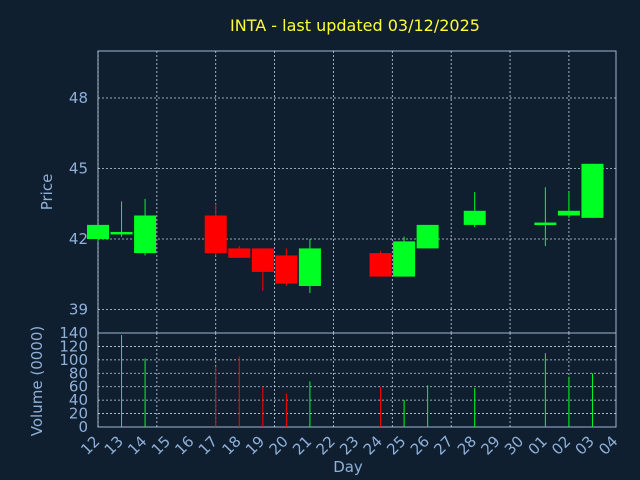 The width and height of the screenshot is (640, 480). What do you see at coordinates (357, 381) in the screenshot?
I see `volume-bars` at bounding box center [357, 381].